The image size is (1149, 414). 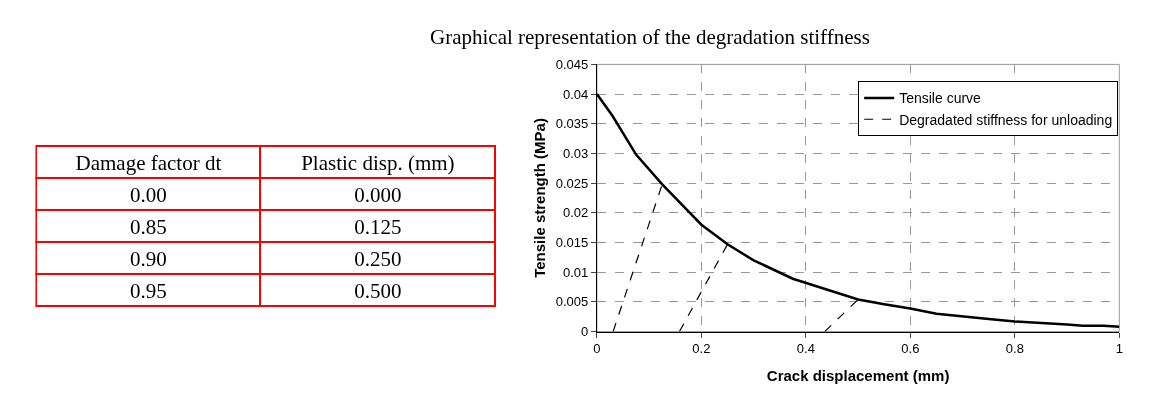 What do you see at coordinates (1119, 349) in the screenshot?
I see `x-tick-label: 1` at bounding box center [1119, 349].